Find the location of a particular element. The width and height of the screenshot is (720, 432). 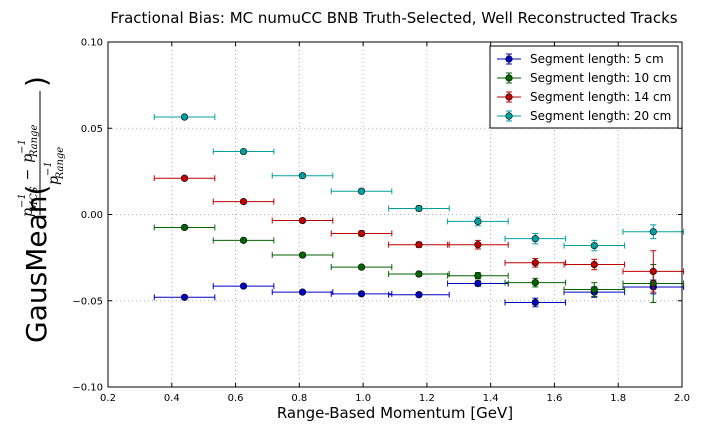

legend-box is located at coordinates (584, 87).